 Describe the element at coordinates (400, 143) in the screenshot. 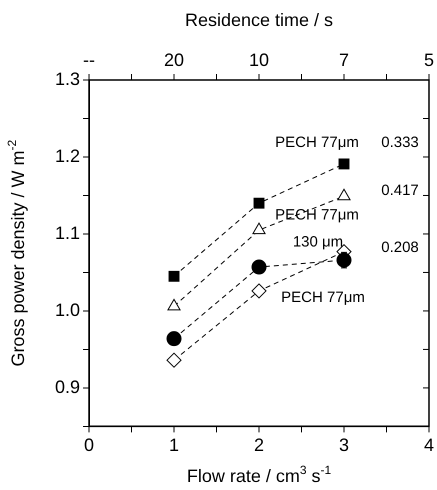

I see `annotation: 0.333` at that location.